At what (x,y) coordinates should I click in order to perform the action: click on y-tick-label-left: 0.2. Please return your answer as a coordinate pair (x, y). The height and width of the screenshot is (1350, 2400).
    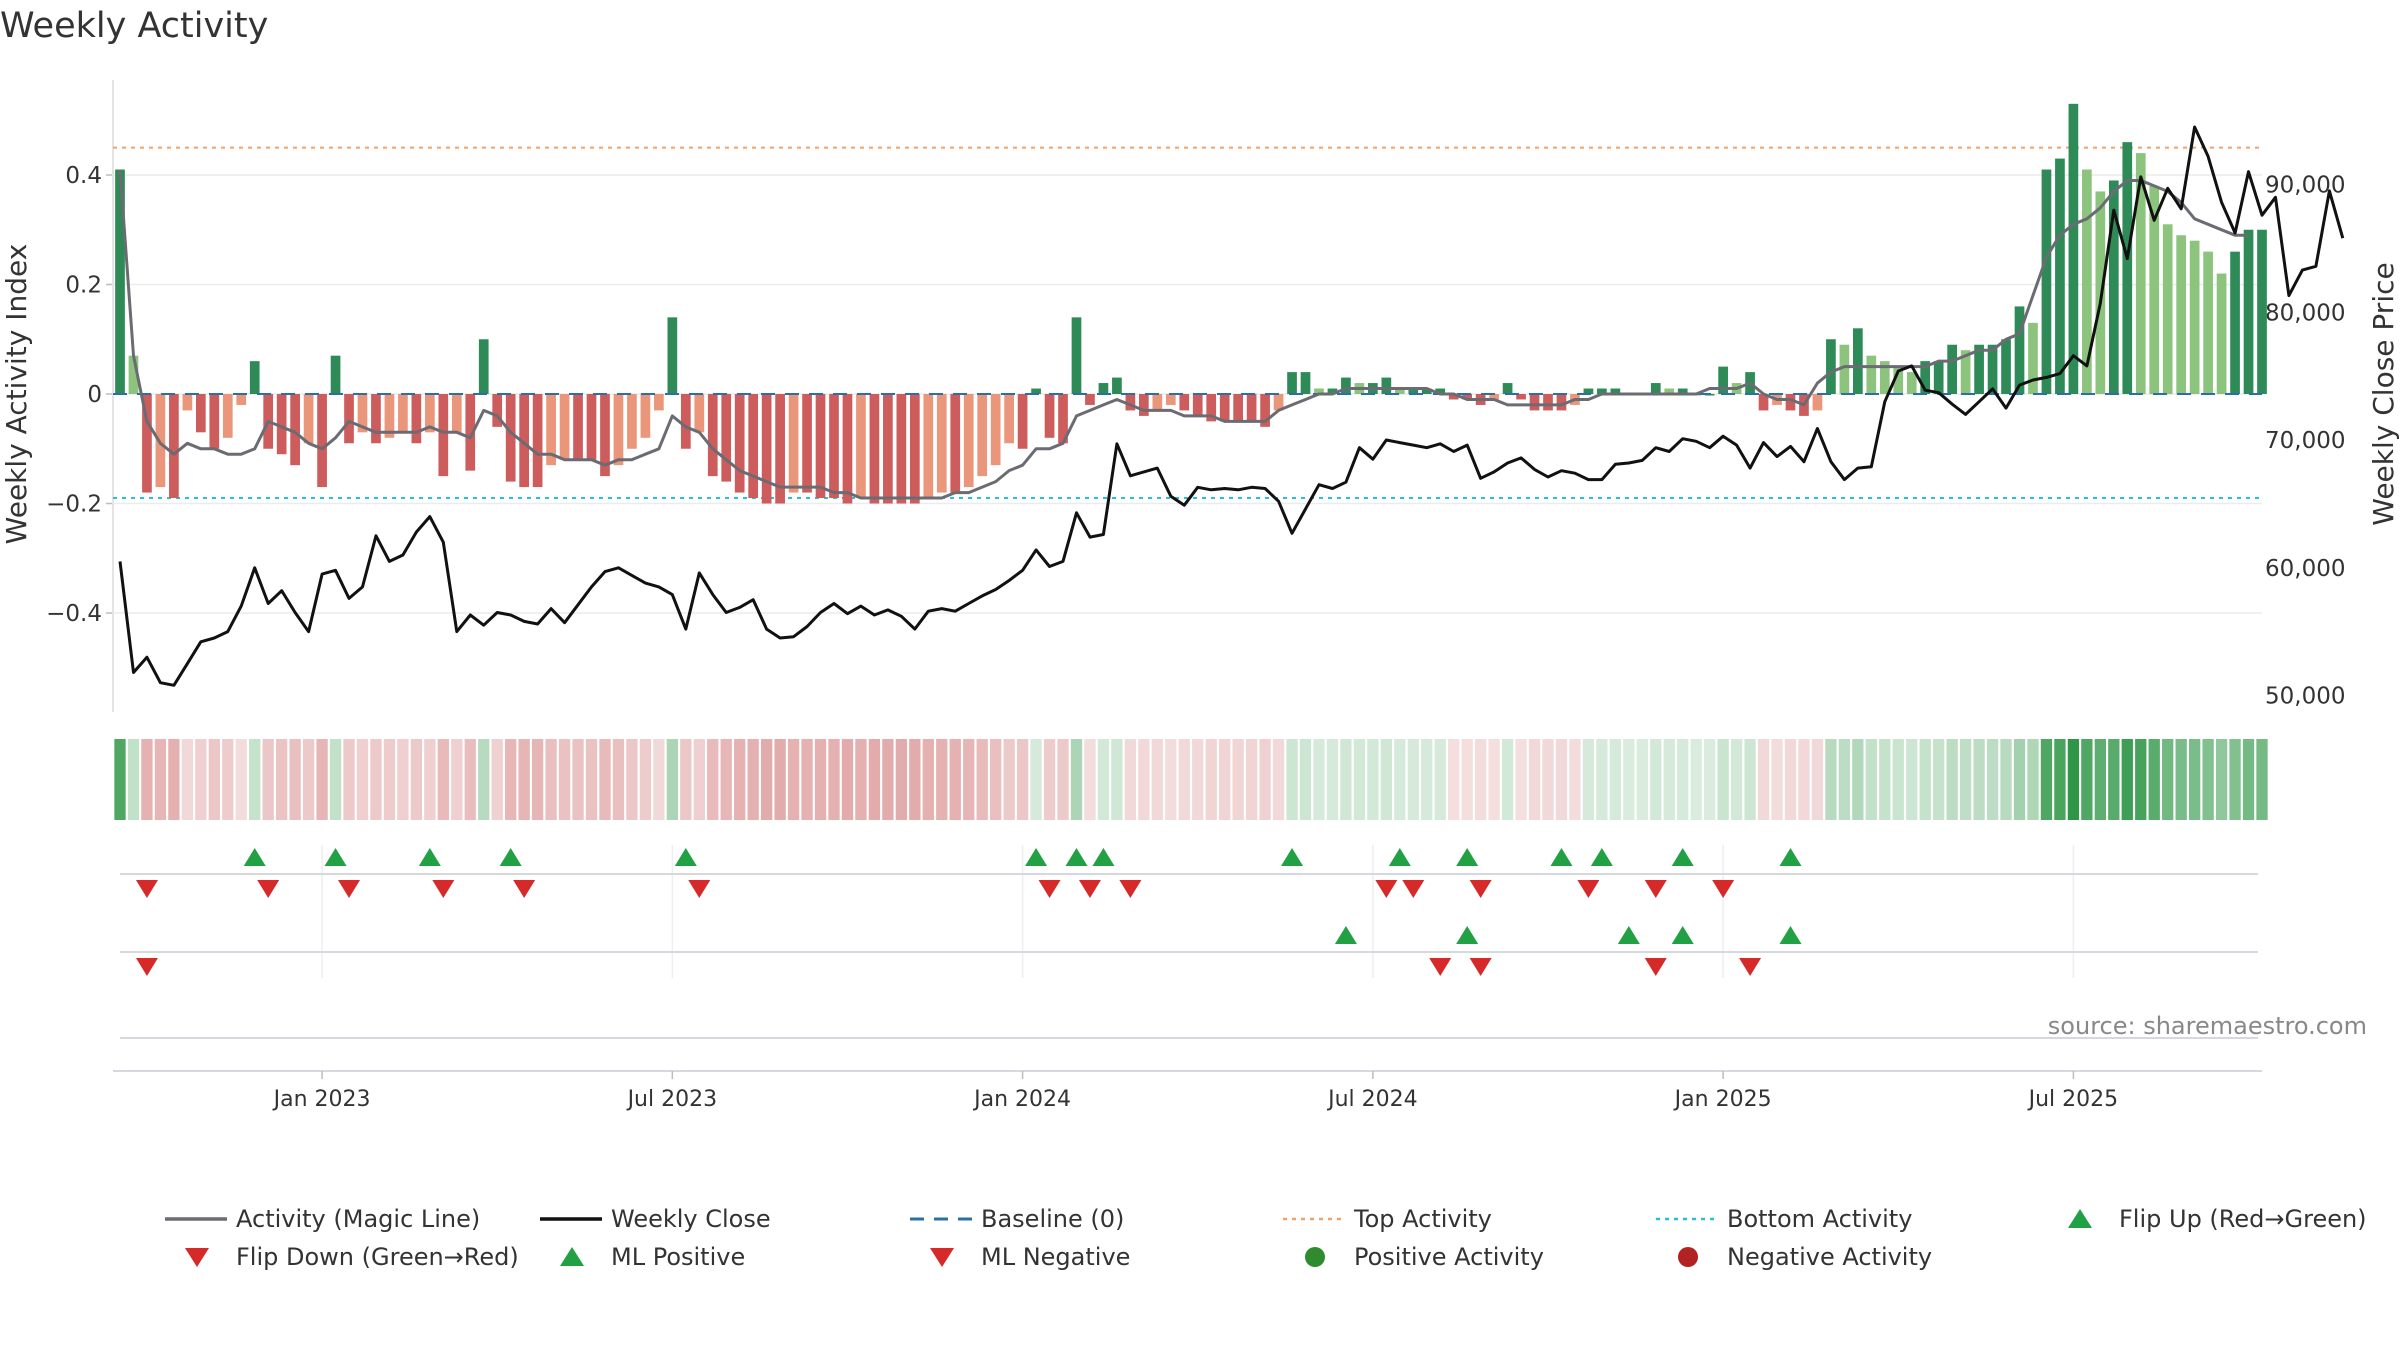
    Looking at the image, I should click on (83, 286).